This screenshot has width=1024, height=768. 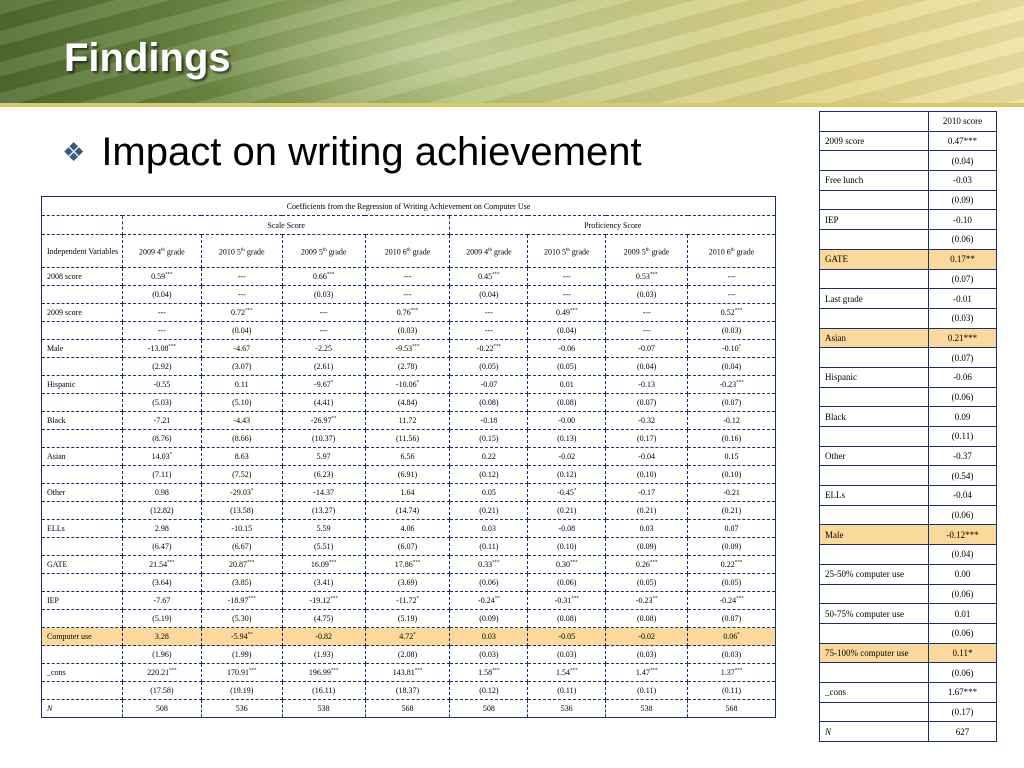 What do you see at coordinates (161, 636) in the screenshot?
I see `table-cell: 3.28` at bounding box center [161, 636].